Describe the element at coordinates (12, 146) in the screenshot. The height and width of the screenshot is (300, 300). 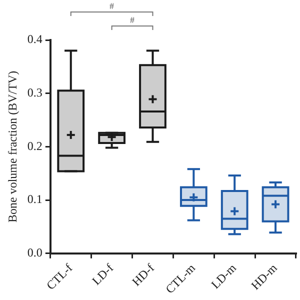
I see `y-axis-title: Bone volume fraction (BV/TV)` at that location.